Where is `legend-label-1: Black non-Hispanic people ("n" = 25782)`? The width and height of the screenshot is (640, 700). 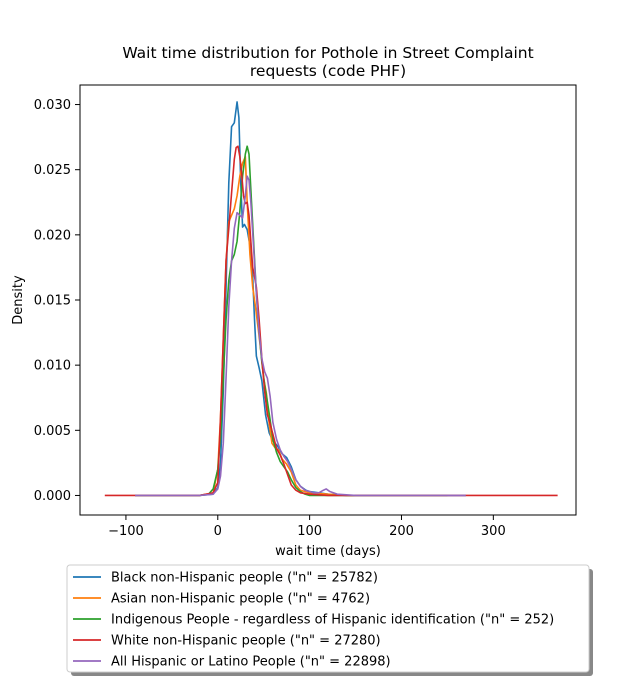 legend-label-1: Black non-Hispanic people ("n" = 25782) is located at coordinates (244, 578).